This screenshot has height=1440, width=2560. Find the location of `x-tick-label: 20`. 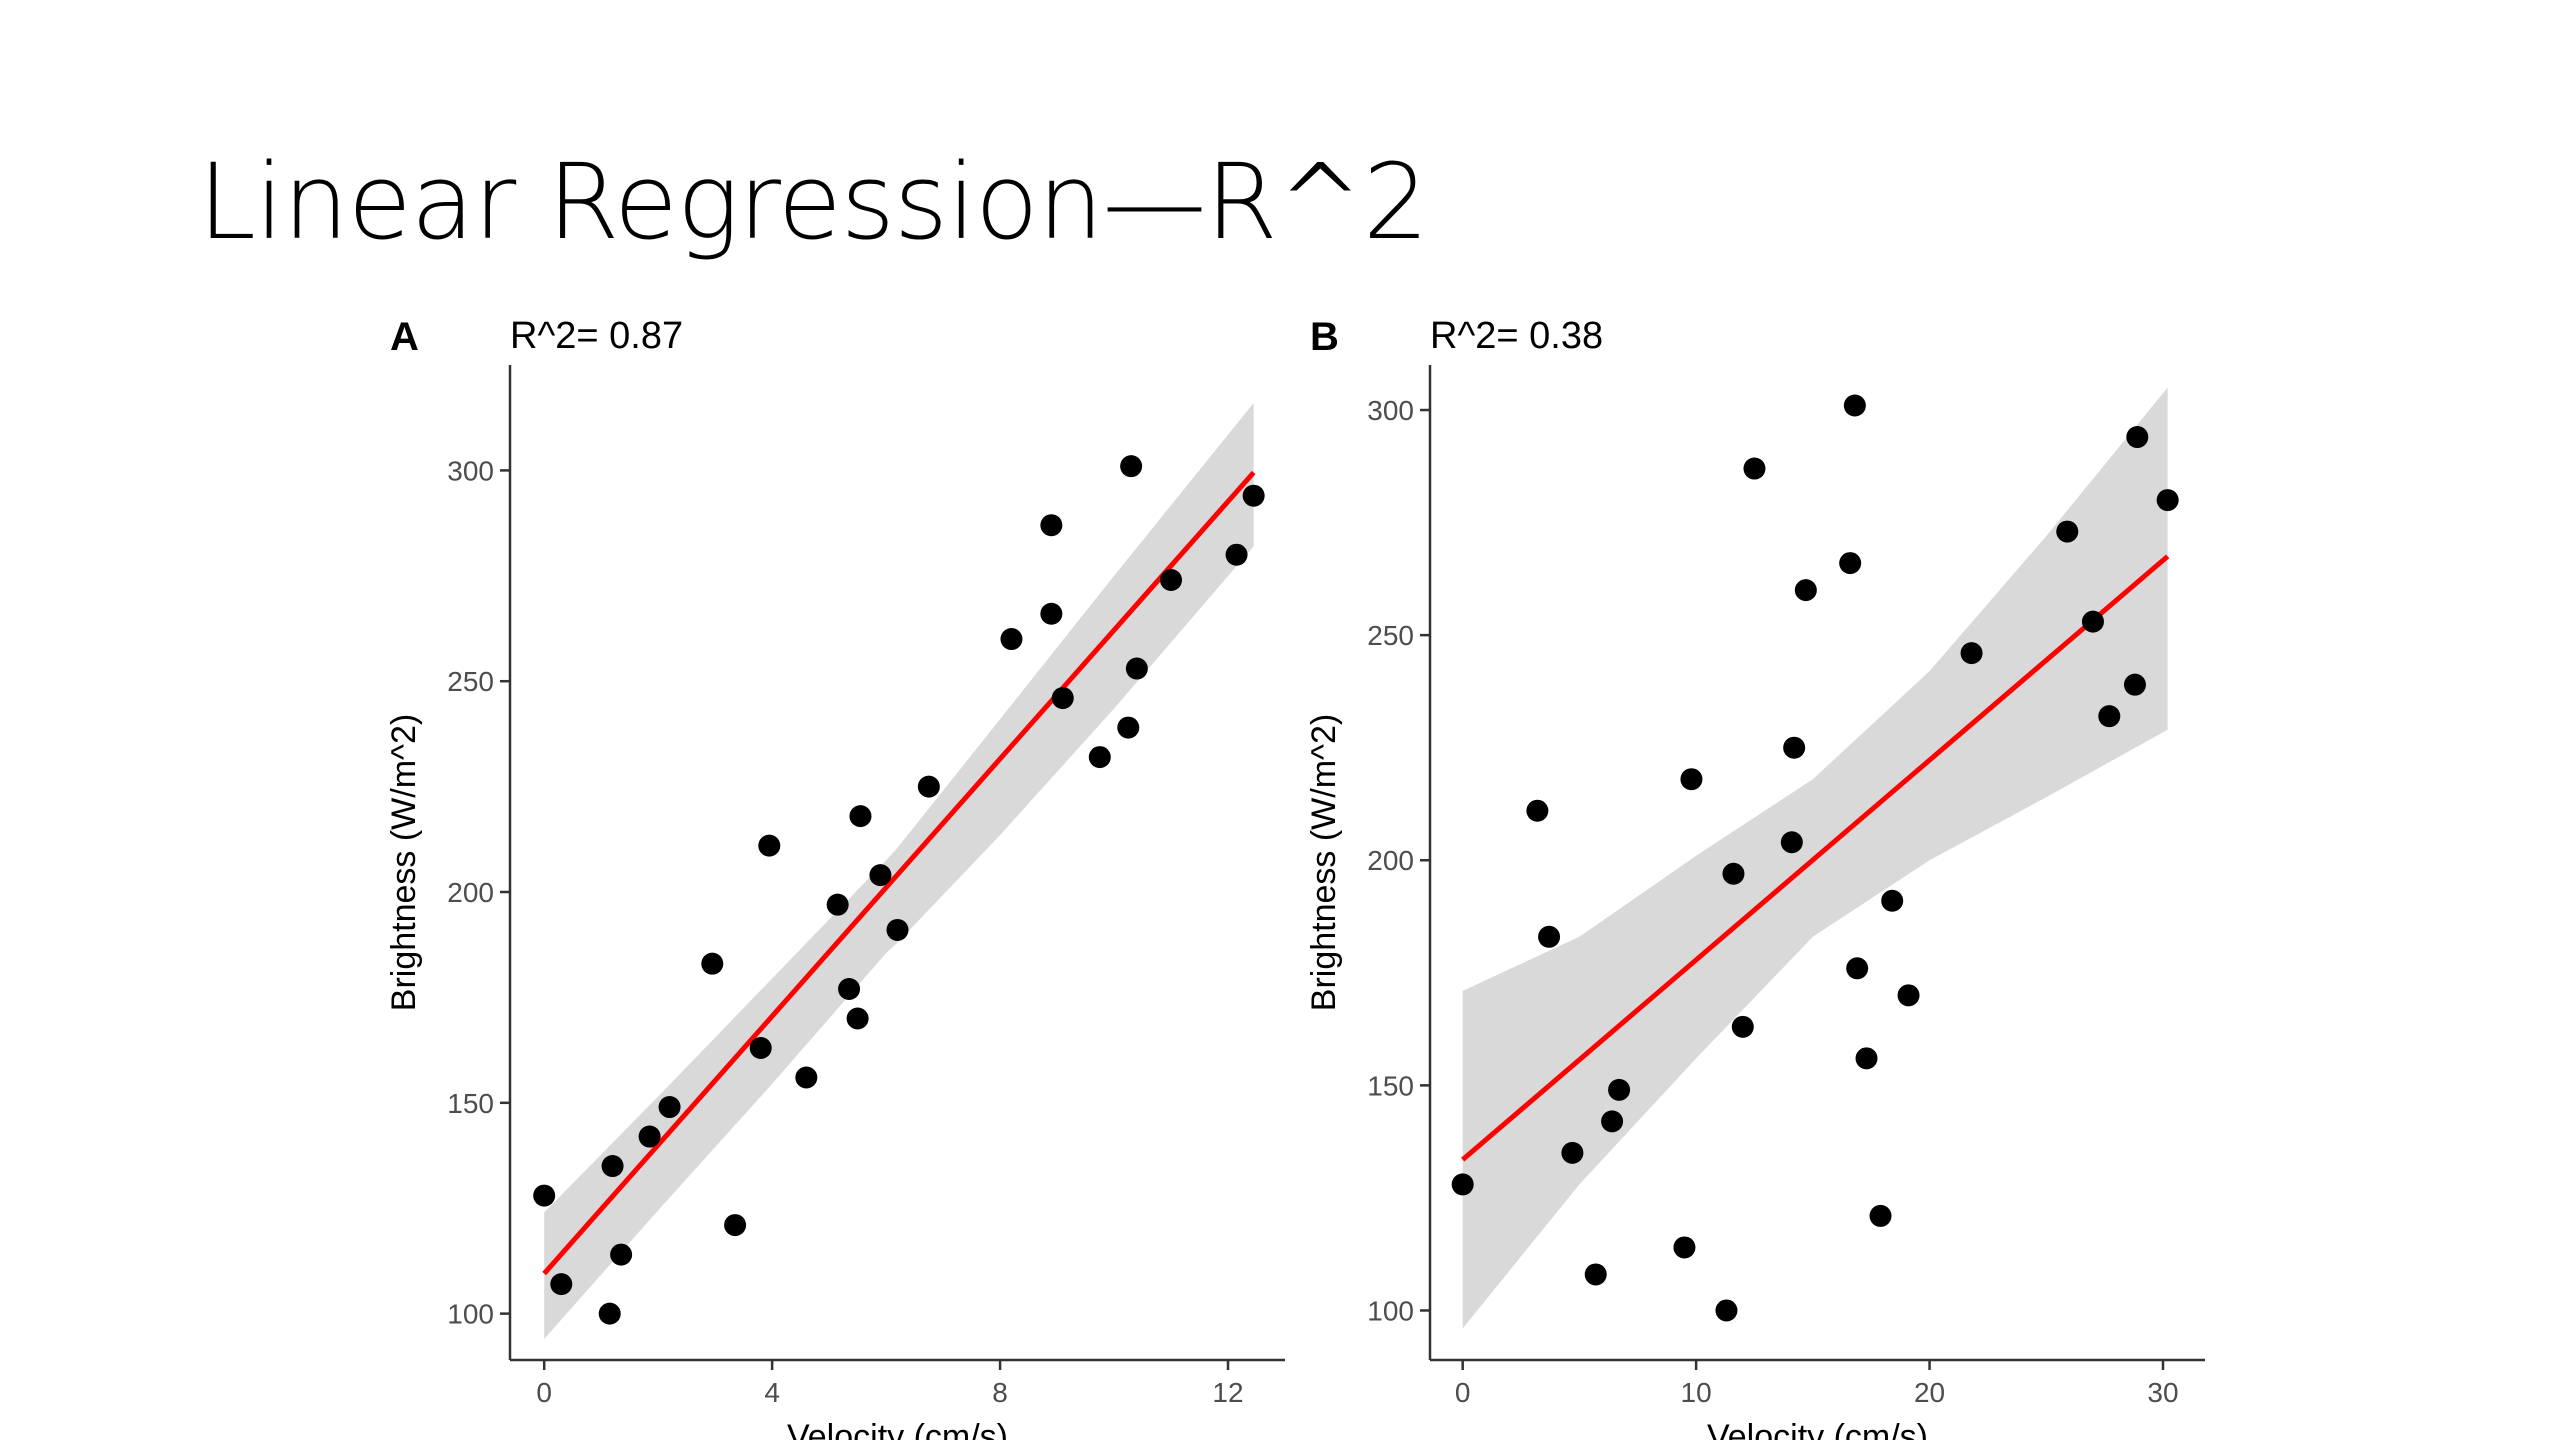

x-tick-label: 20 is located at coordinates (1929, 1392).